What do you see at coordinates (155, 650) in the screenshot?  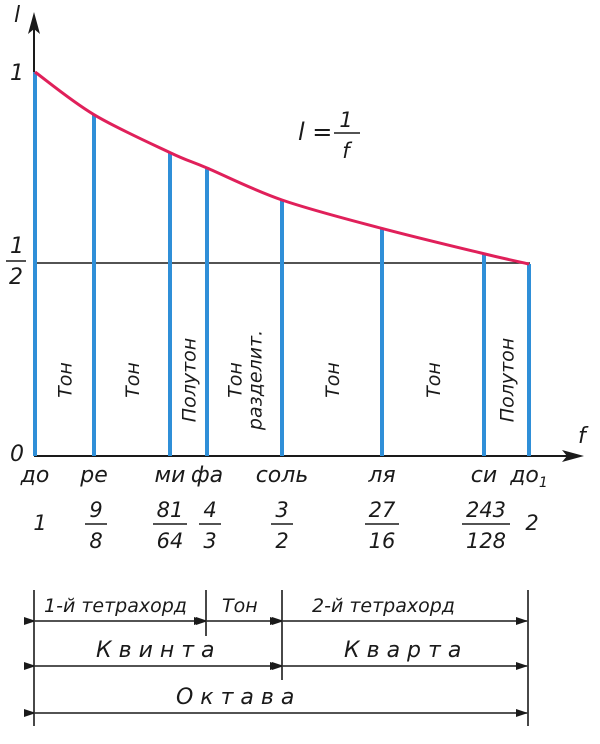 I see `quinta-label: К в и н т а` at bounding box center [155, 650].